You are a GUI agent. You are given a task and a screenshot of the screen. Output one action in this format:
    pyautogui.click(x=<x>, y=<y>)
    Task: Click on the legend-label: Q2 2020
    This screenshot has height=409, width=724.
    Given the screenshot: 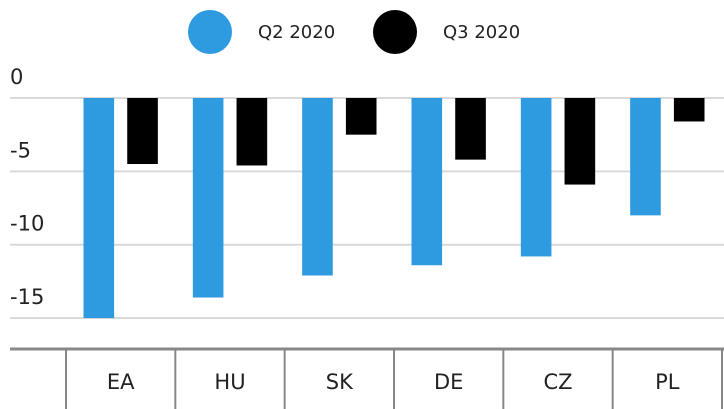 What is the action you would take?
    pyautogui.click(x=296, y=32)
    